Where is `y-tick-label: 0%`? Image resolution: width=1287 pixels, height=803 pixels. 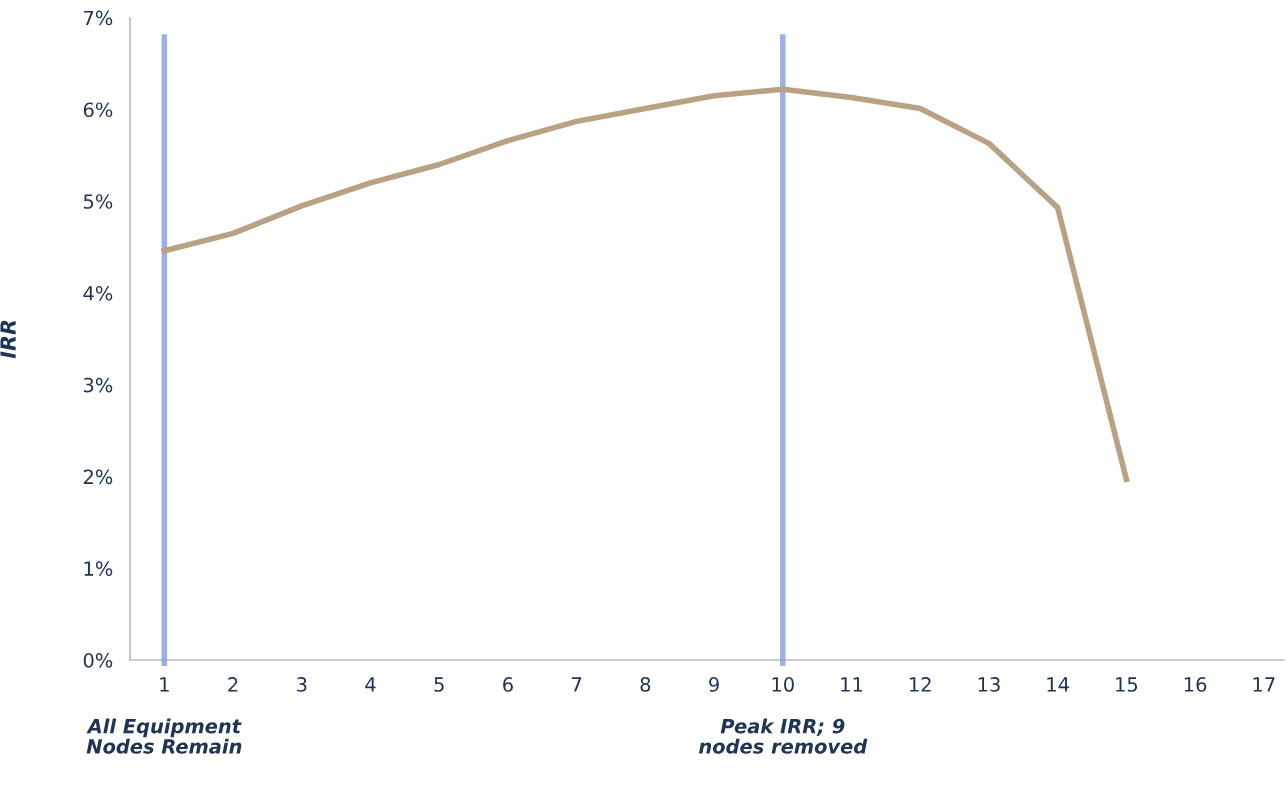
y-tick-label: 0% is located at coordinates (98, 660).